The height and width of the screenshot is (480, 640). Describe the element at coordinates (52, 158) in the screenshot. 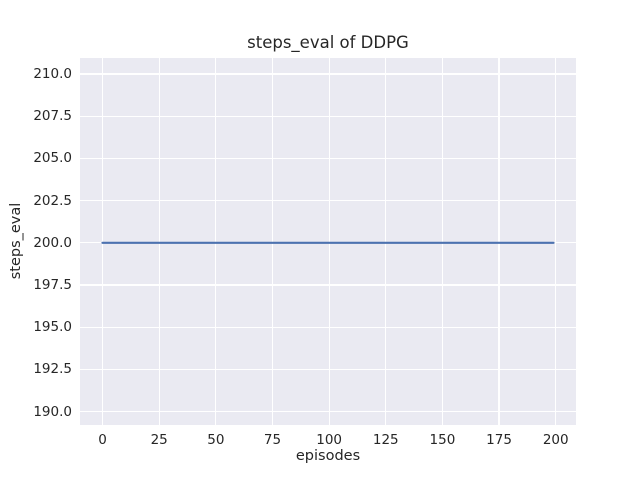

I see `y-tick-label: 205.0` at that location.